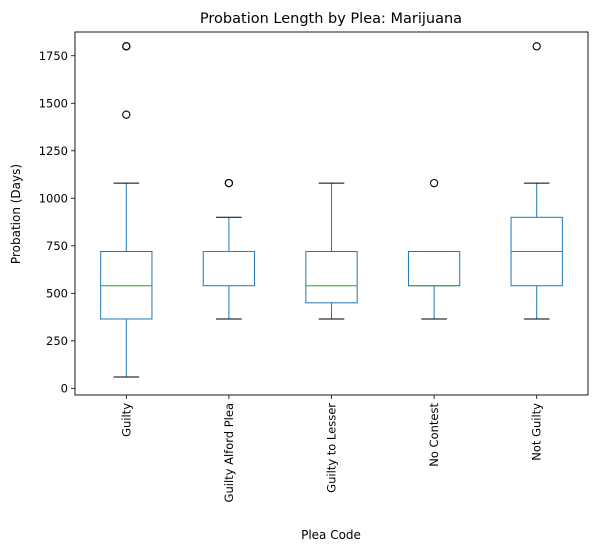 The height and width of the screenshot is (552, 596). Describe the element at coordinates (126, 420) in the screenshot. I see `x-tick-label: Guilty` at that location.